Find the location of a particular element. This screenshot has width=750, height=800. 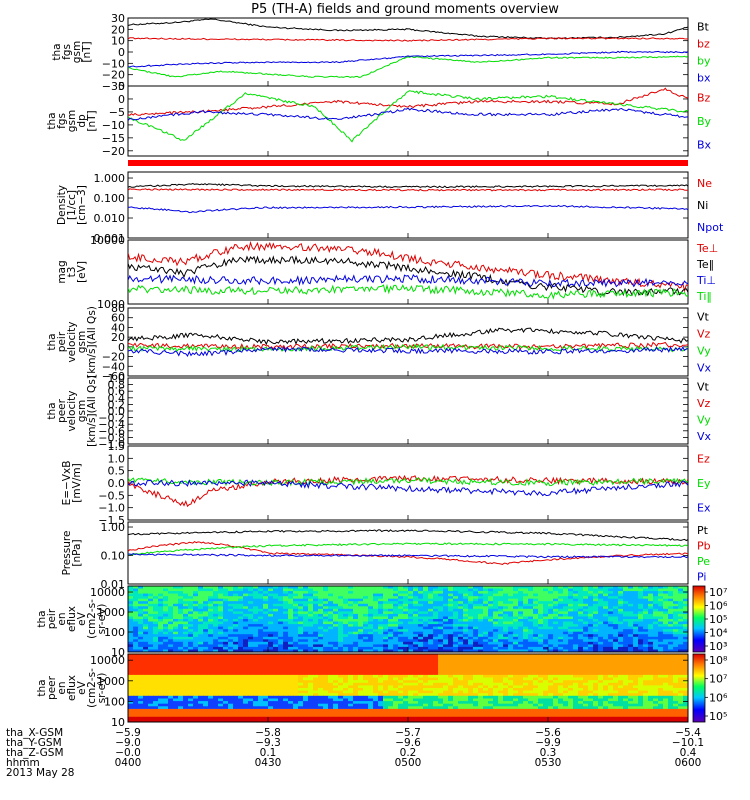

legend-entry: Ti‖ is located at coordinates (704, 296).